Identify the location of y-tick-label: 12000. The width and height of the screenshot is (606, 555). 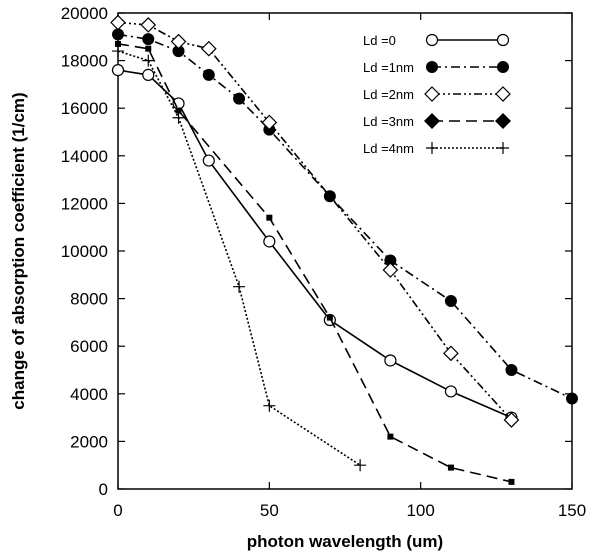
(84, 203).